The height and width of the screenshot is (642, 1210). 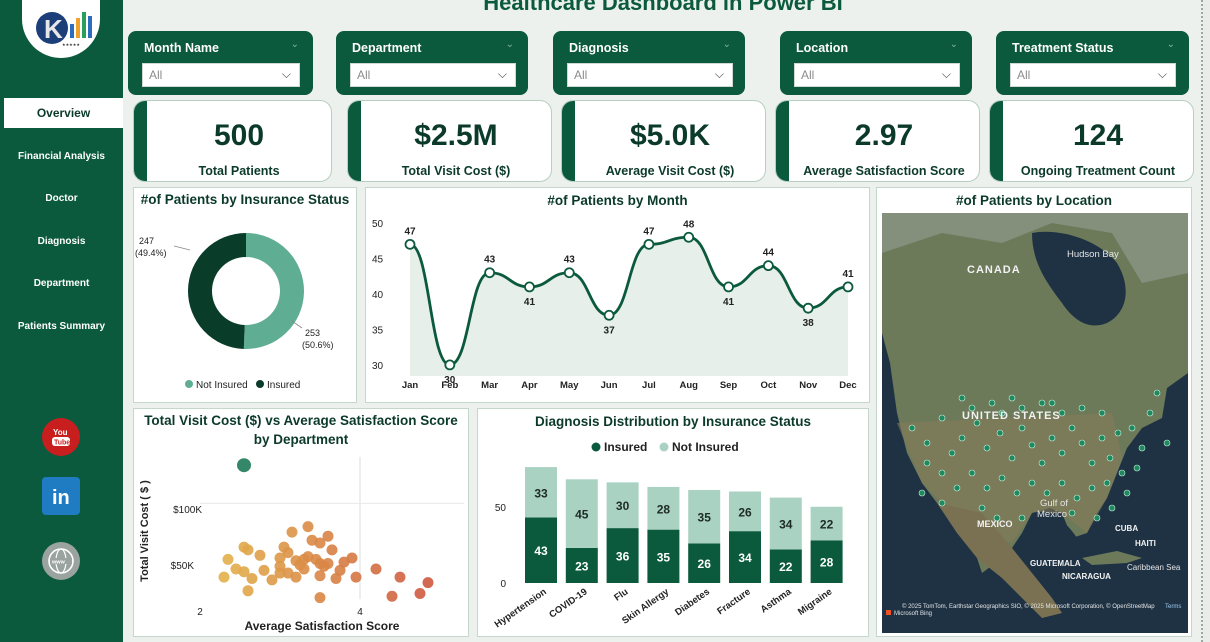 I want to click on nav-diagnosis: Diagnosis, so click(x=61, y=241).